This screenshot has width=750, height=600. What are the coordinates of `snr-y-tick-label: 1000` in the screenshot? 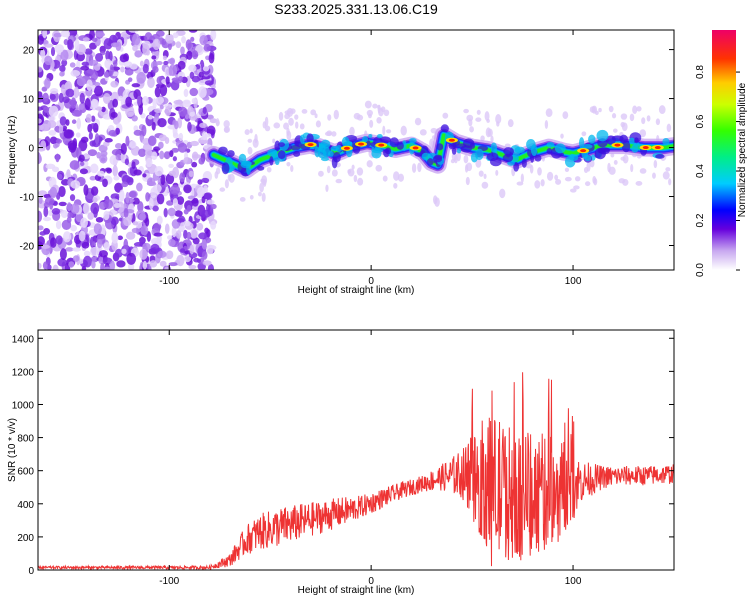 It's located at (23, 405).